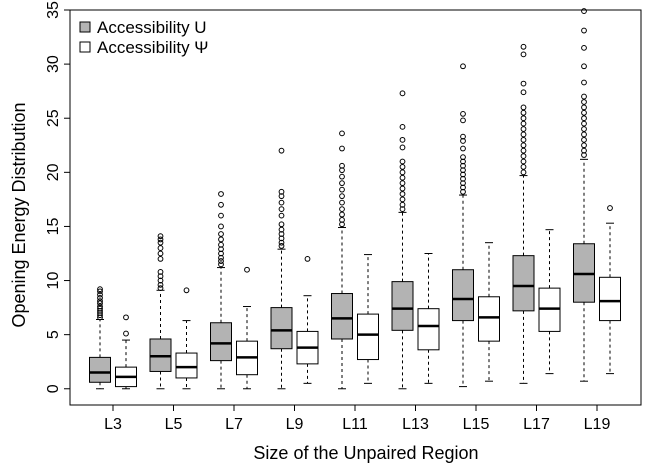  I want to click on x-tick-label: L5, so click(174, 424).